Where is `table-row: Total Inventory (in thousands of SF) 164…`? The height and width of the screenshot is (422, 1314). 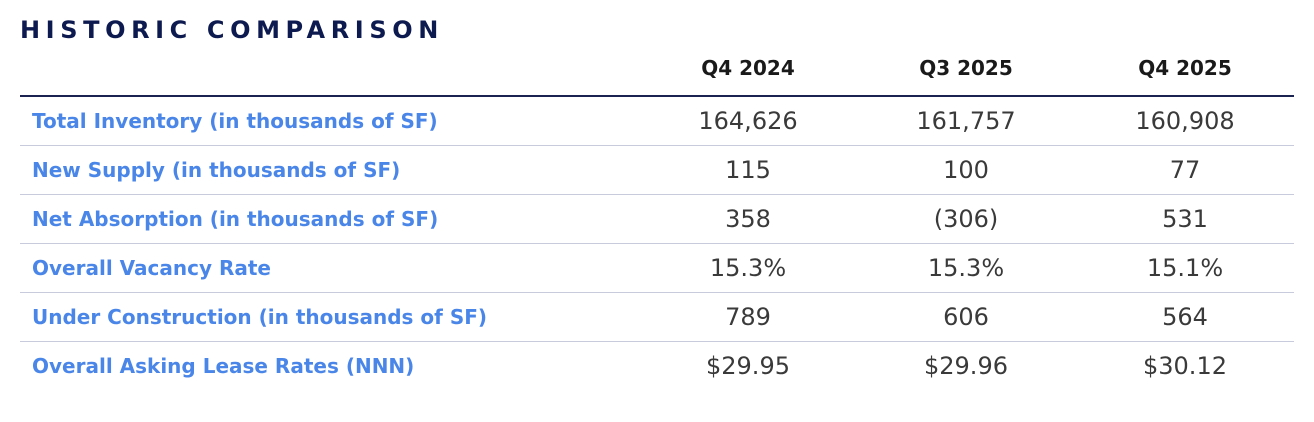
table-row: Total Inventory (in thousands of SF) 164… is located at coordinates (657, 121).